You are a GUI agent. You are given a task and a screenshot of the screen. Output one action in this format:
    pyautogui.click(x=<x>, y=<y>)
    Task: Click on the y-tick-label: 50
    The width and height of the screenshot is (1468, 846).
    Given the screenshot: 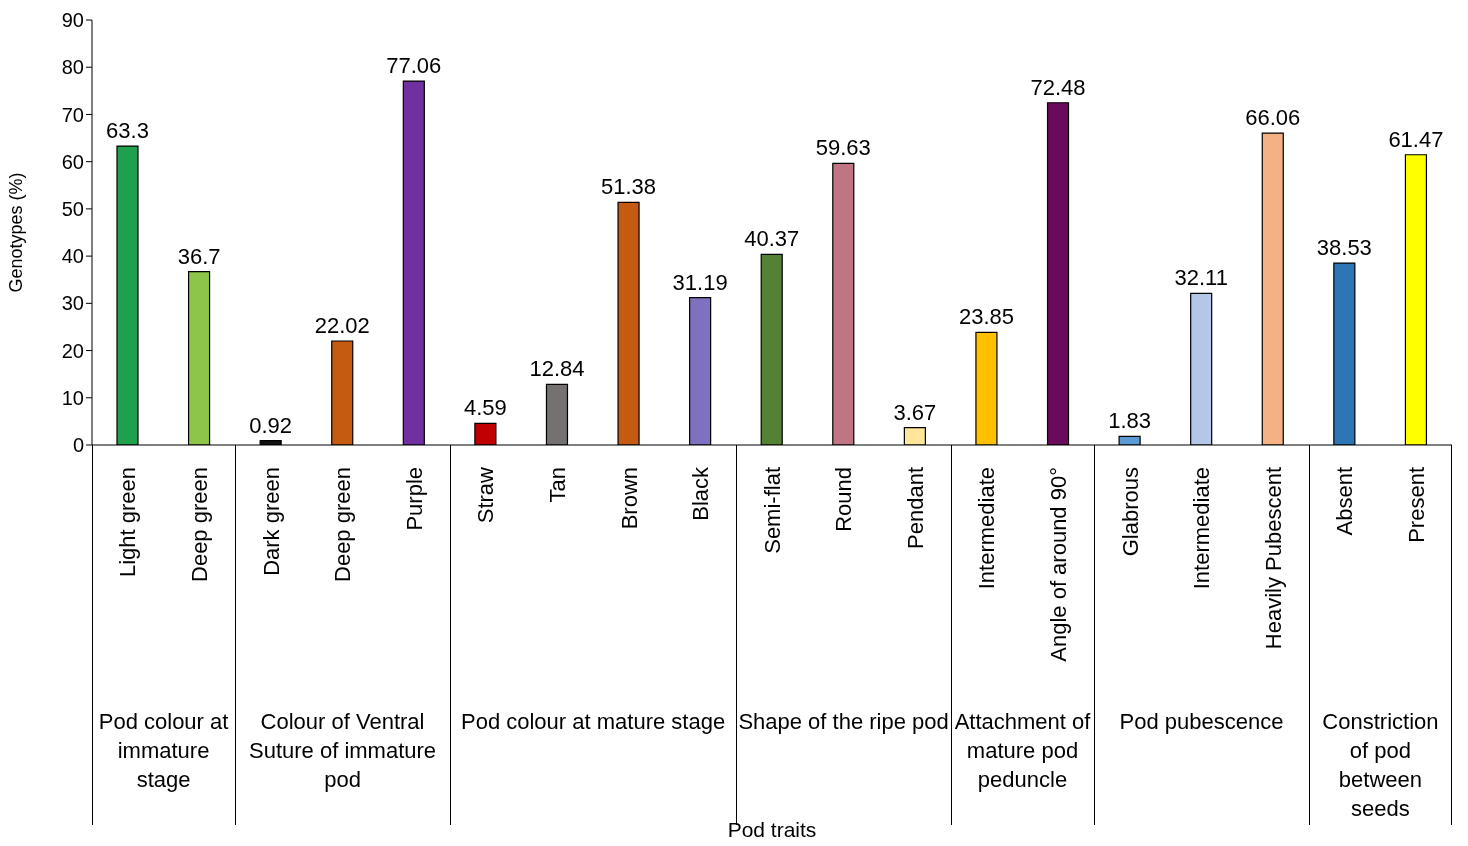 What is the action you would take?
    pyautogui.click(x=72, y=208)
    